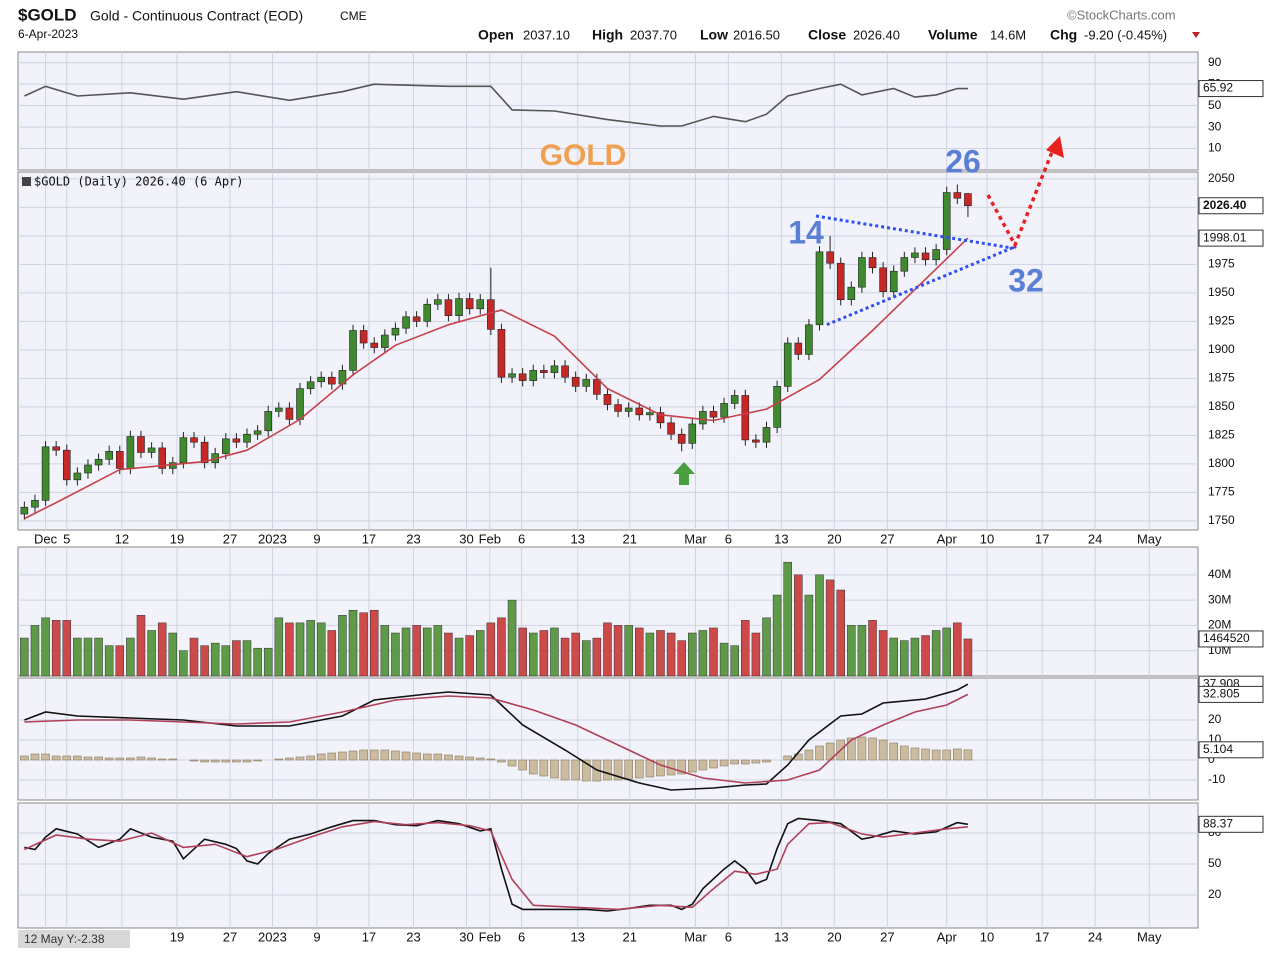 The image size is (1266, 953). Describe the element at coordinates (1219, 625) in the screenshot. I see `y-tick-label: 20M` at that location.